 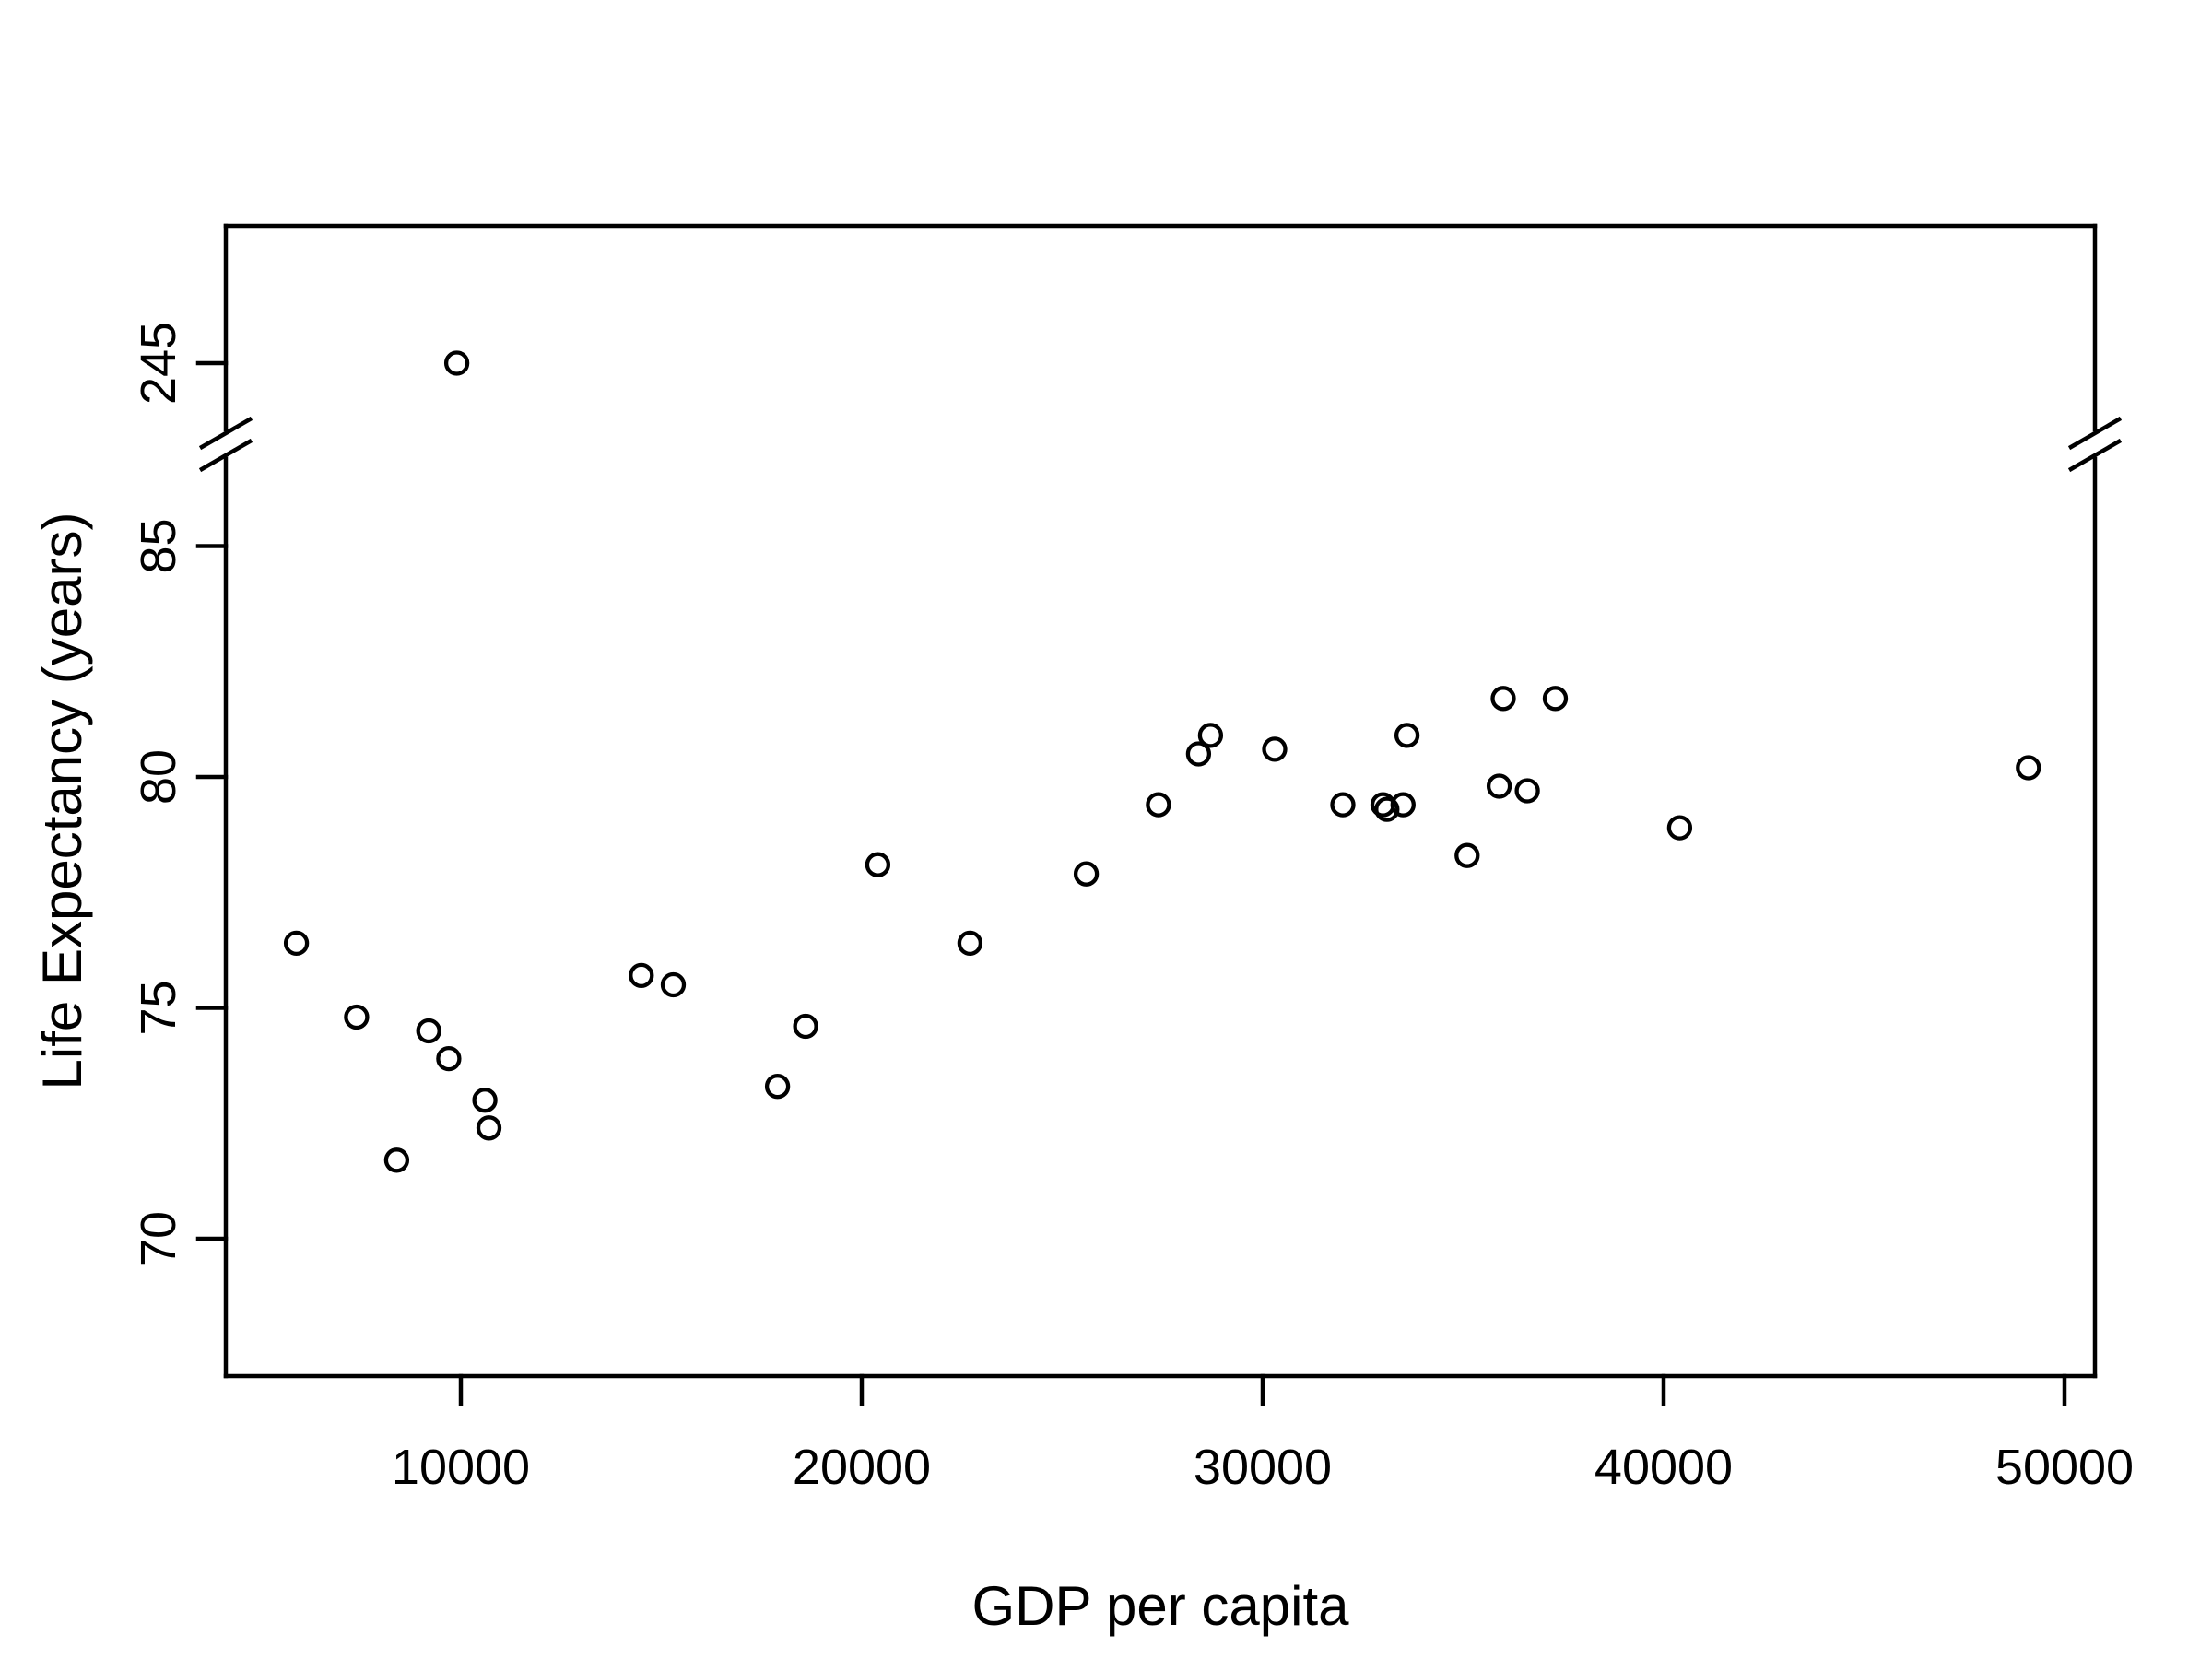 What do you see at coordinates (158, 363) in the screenshot?
I see `y-tick-label: 245` at bounding box center [158, 363].